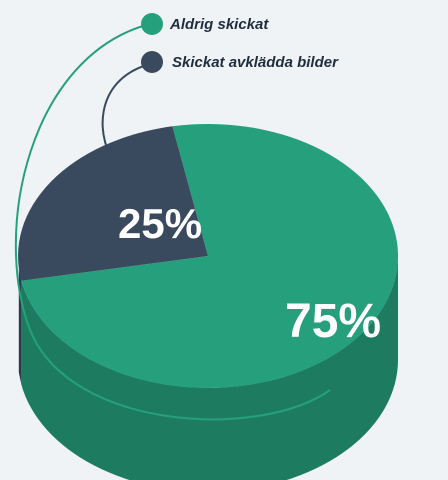  Describe the element at coordinates (113, 203) in the screenshot. I see `slice-skickat-avkladda` at that location.